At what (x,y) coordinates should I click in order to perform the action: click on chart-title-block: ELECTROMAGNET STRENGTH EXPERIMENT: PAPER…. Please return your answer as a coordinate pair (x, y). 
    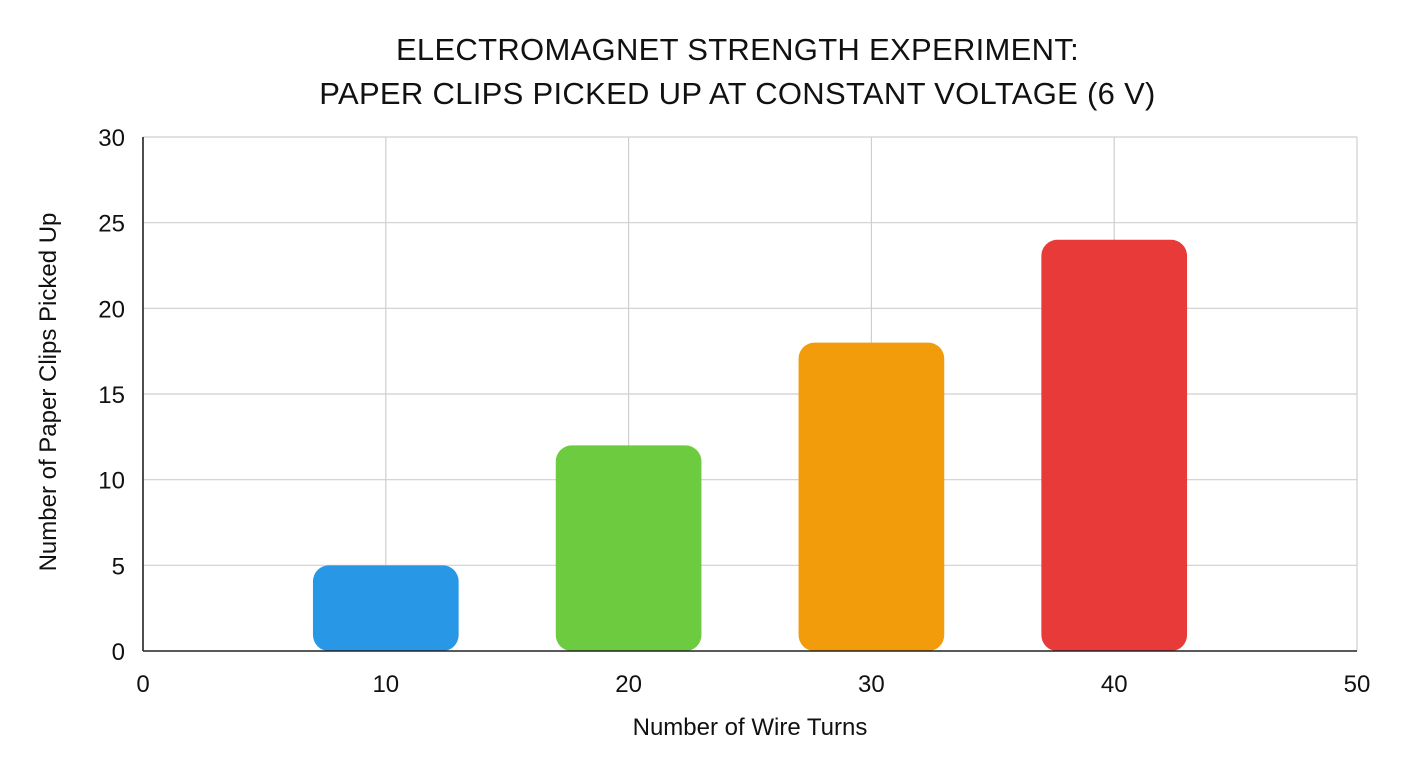
    Looking at the image, I should click on (704, 72).